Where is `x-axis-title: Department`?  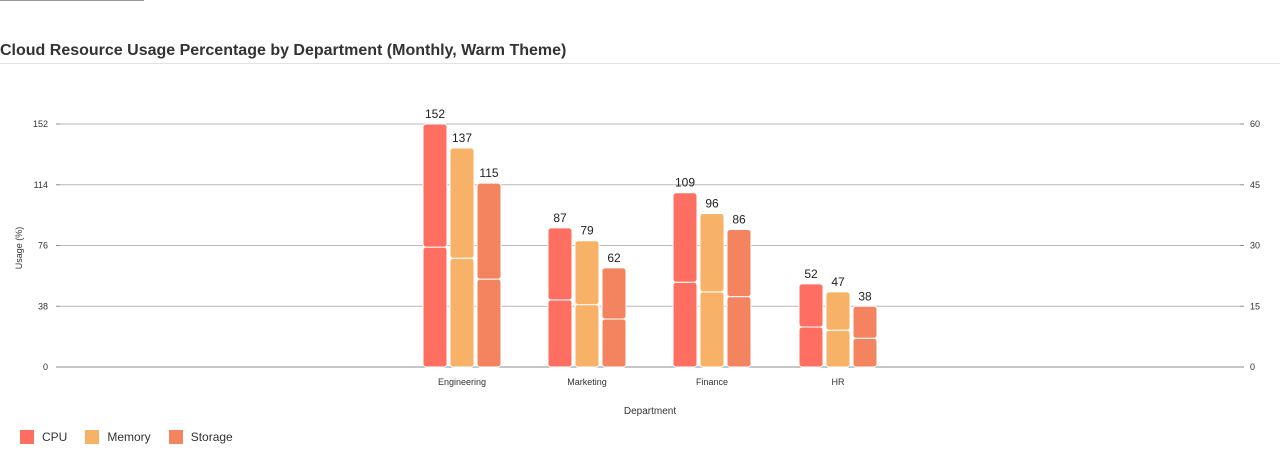
x-axis-title: Department is located at coordinates (650, 411).